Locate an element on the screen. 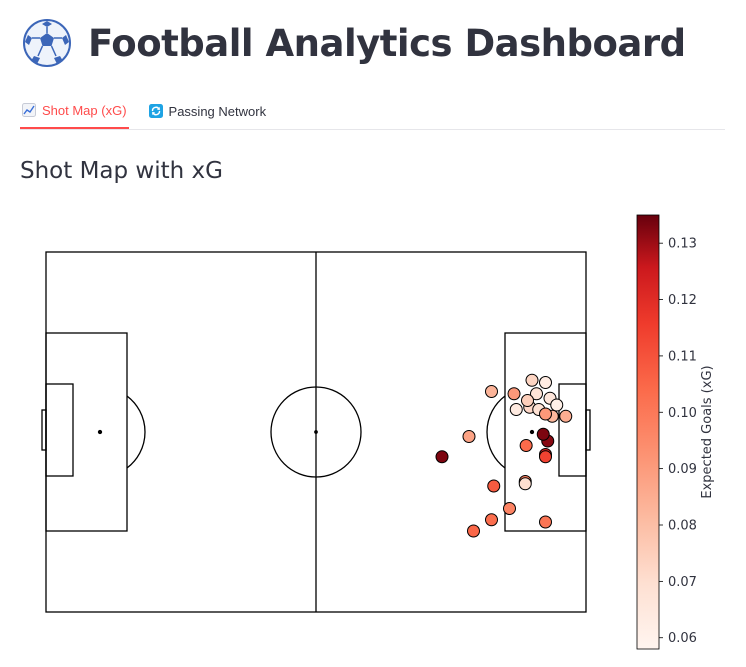 This screenshot has width=746, height=667. page-title: Football Analytics Dashboard is located at coordinates (387, 43).